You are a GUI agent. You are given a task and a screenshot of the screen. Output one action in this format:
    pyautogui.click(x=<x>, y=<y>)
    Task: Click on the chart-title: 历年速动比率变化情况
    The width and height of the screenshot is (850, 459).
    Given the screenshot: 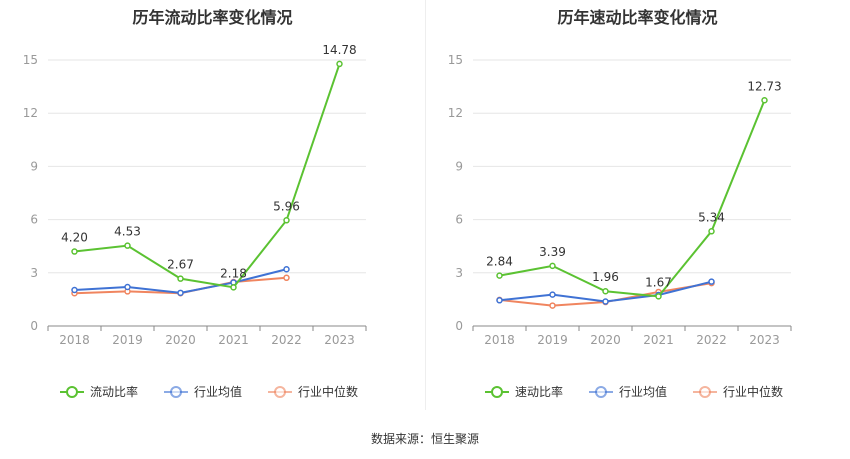 What is the action you would take?
    pyautogui.click(x=637, y=17)
    